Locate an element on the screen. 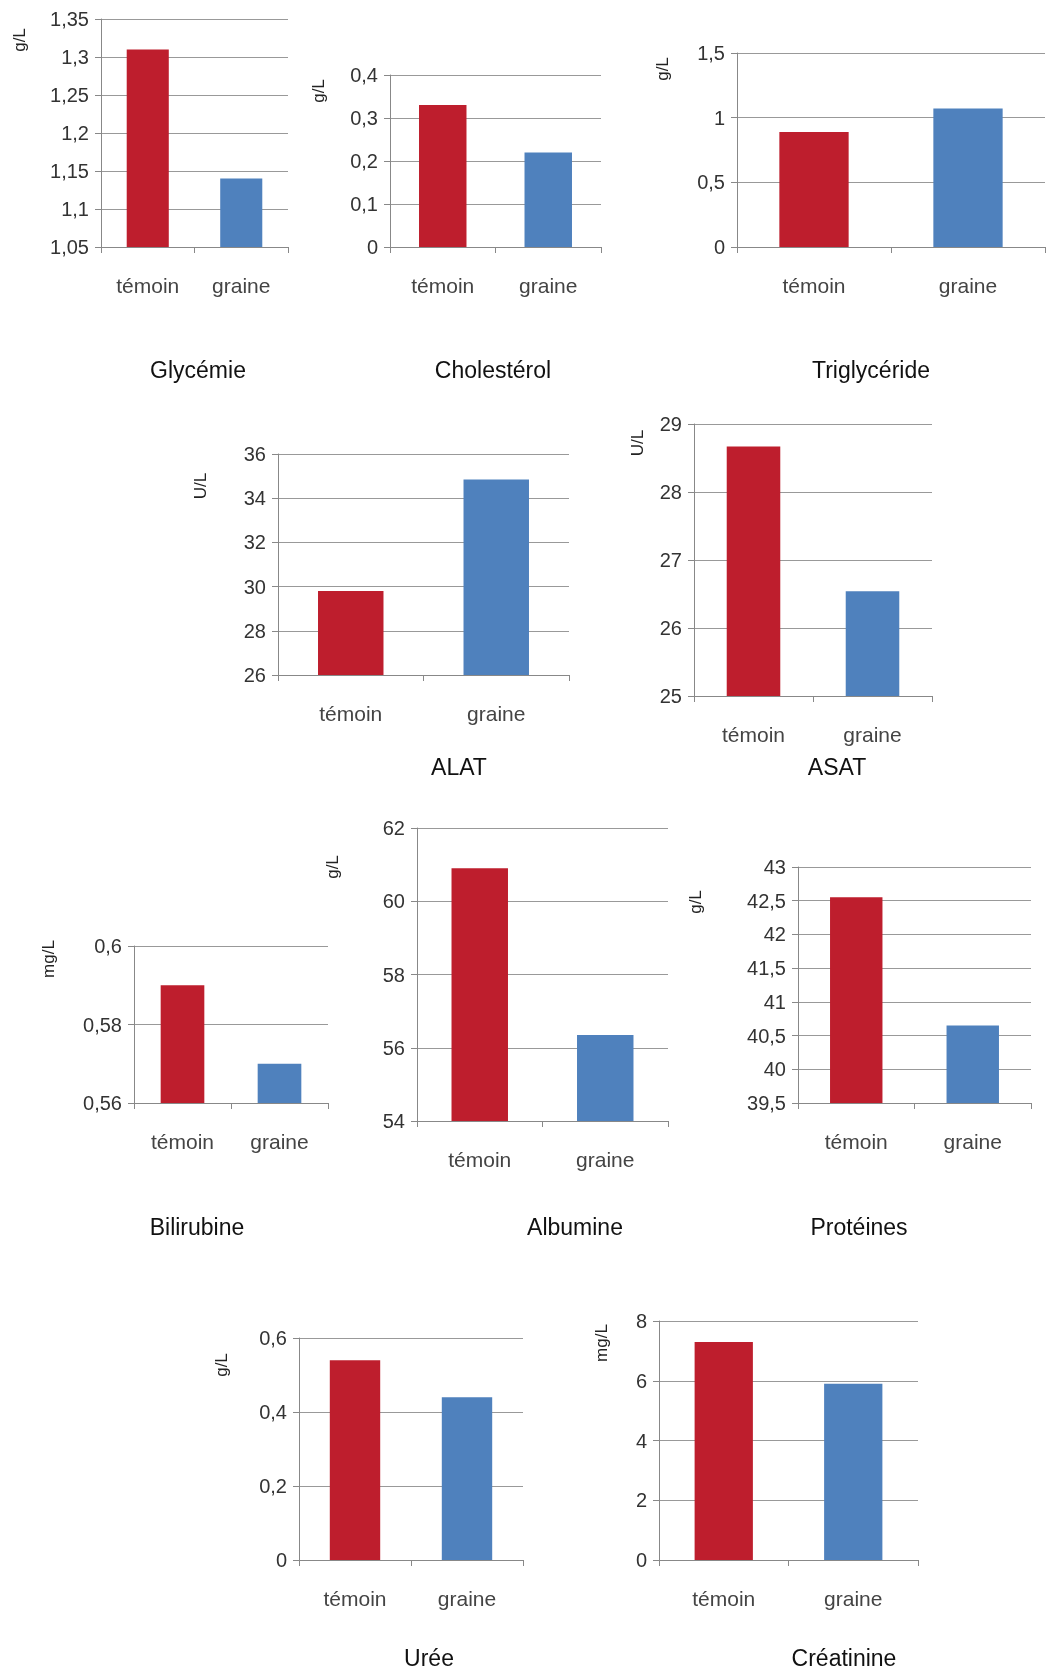 The image size is (1048, 1675). y-tick-label: 34 is located at coordinates (254, 498).